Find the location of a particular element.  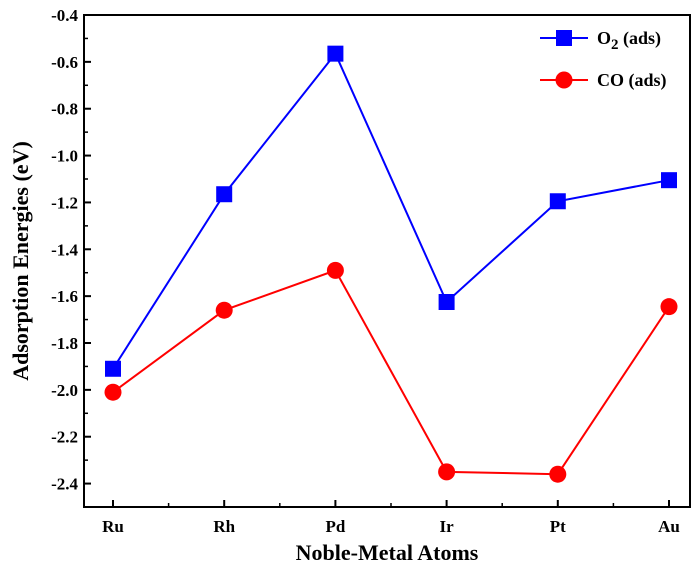

legend-label: O2 (ads) is located at coordinates (629, 40).